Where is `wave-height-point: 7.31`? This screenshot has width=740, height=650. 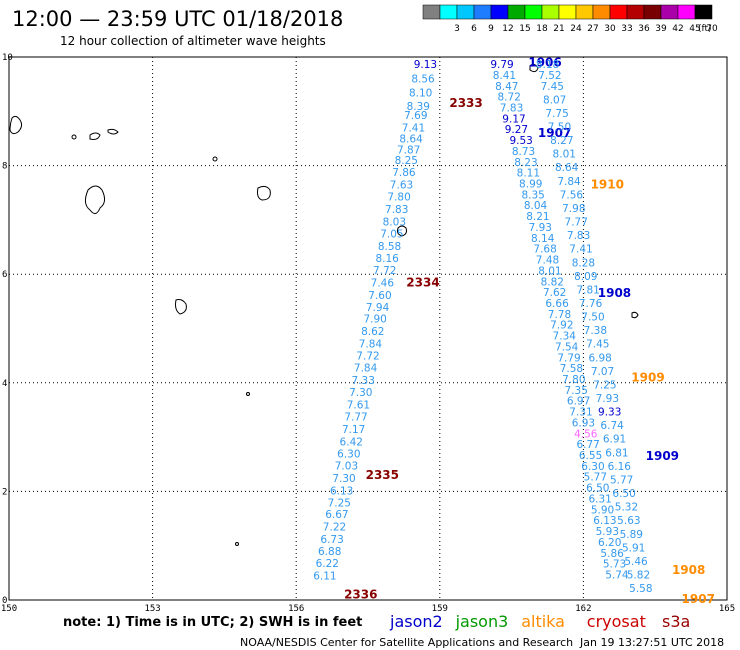
wave-height-point: 7.31 is located at coordinates (580, 413).